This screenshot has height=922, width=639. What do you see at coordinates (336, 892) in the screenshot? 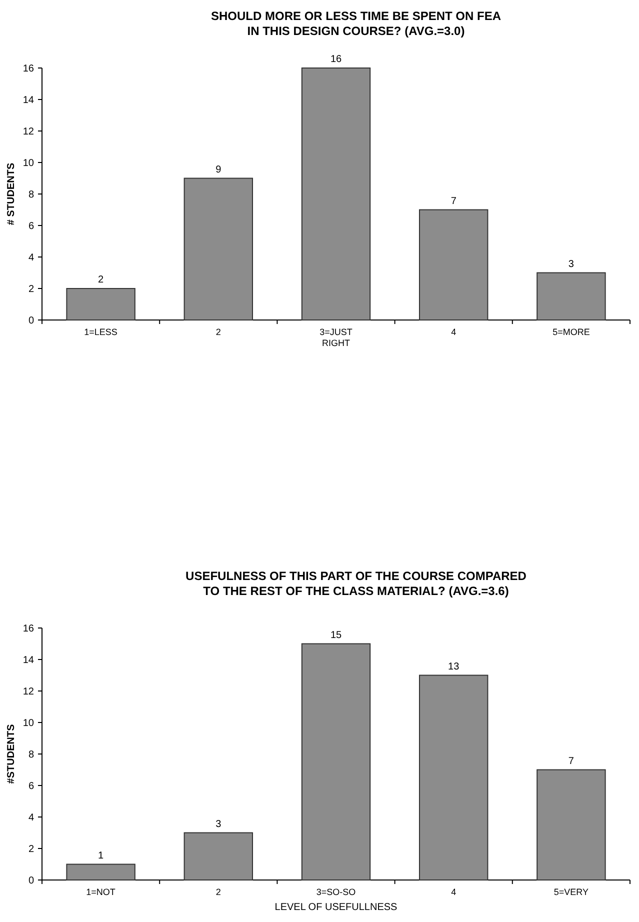
I see `x-tick-label: 3=SO-SO` at bounding box center [336, 892].